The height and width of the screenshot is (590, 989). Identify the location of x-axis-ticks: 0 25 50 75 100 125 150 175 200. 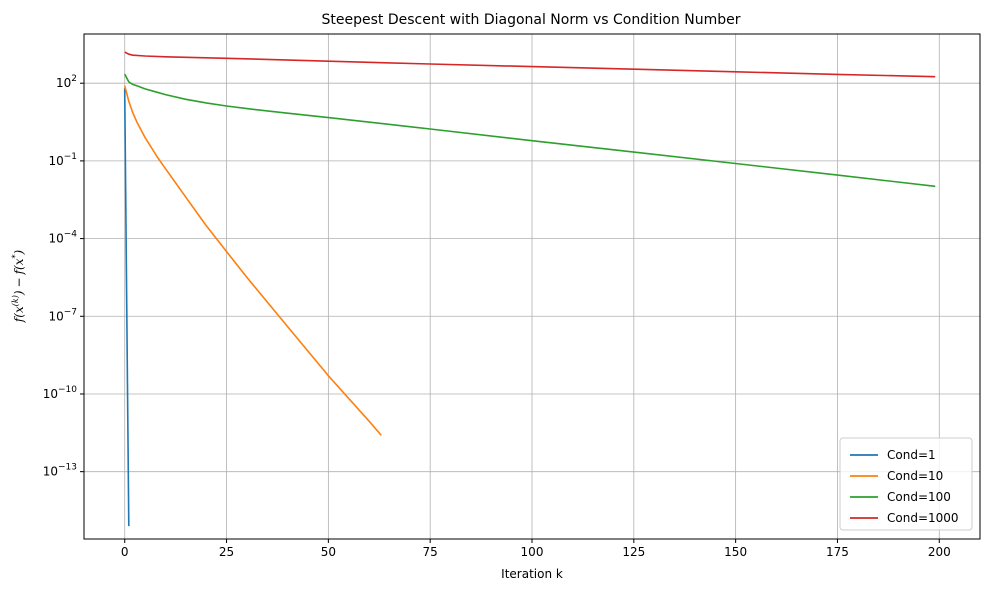
(536, 549).